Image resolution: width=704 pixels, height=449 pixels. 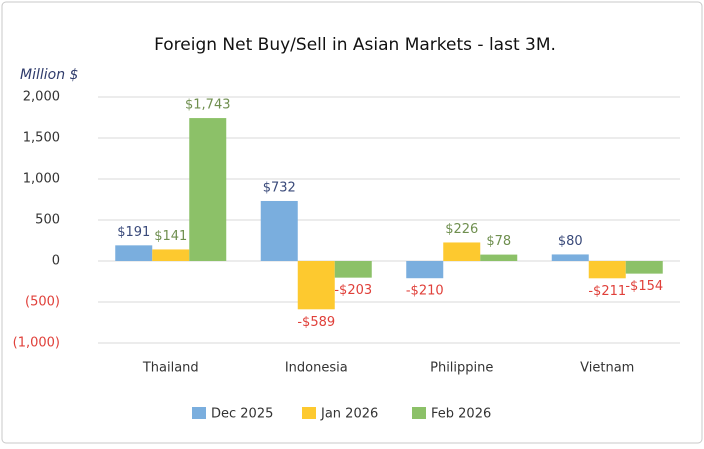 What do you see at coordinates (570, 241) in the screenshot?
I see `data-label: $80` at bounding box center [570, 241].